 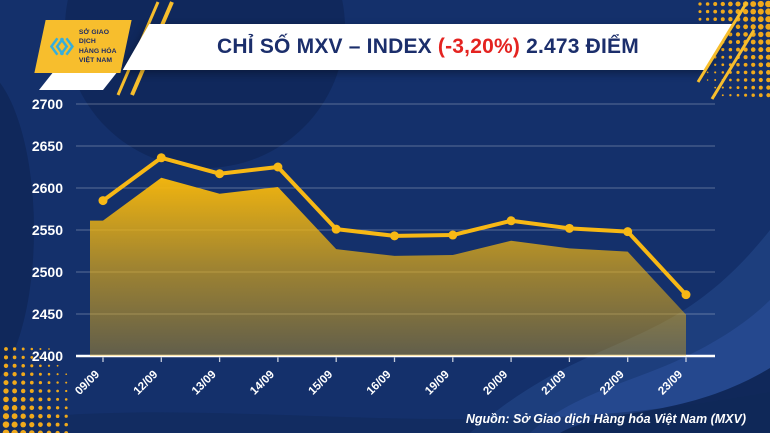 I want to click on mxv-logo: SỞ GIAO DỊCH HÀNG HÓA VIỆT NAM, so click(x=83, y=46).